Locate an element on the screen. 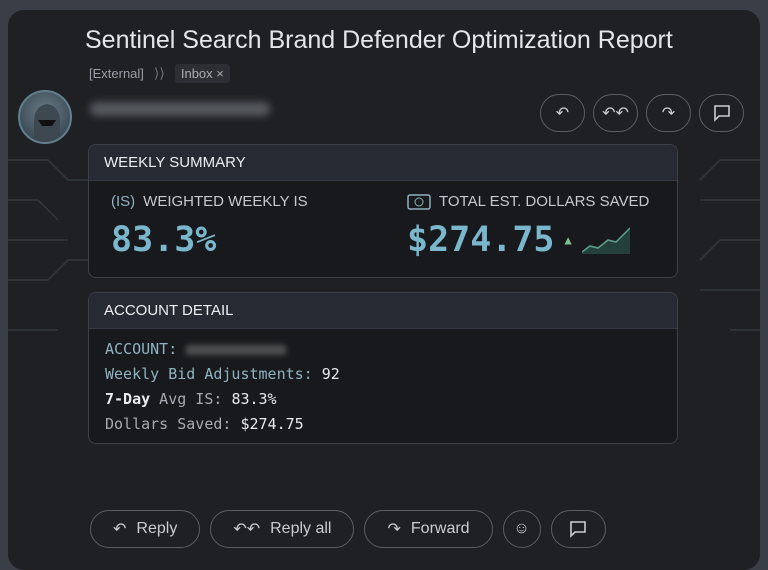  knight-helmet-icon is located at coordinates (47, 123).